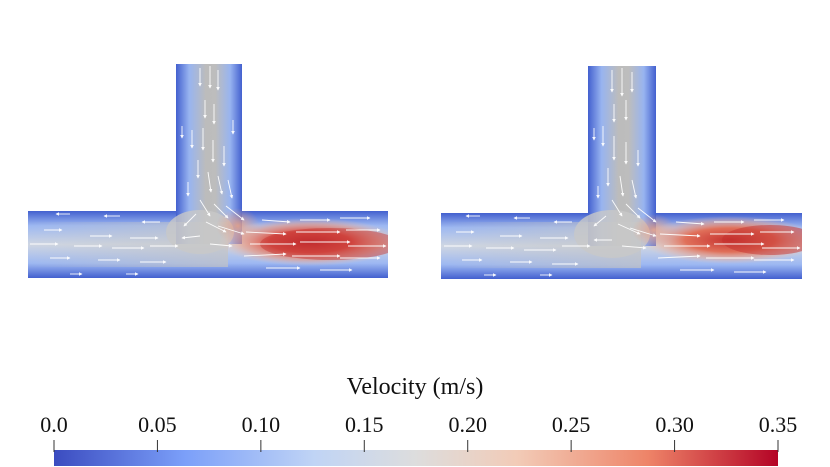  I want to click on colorbar-tick-label: 0.30, so click(674, 424).